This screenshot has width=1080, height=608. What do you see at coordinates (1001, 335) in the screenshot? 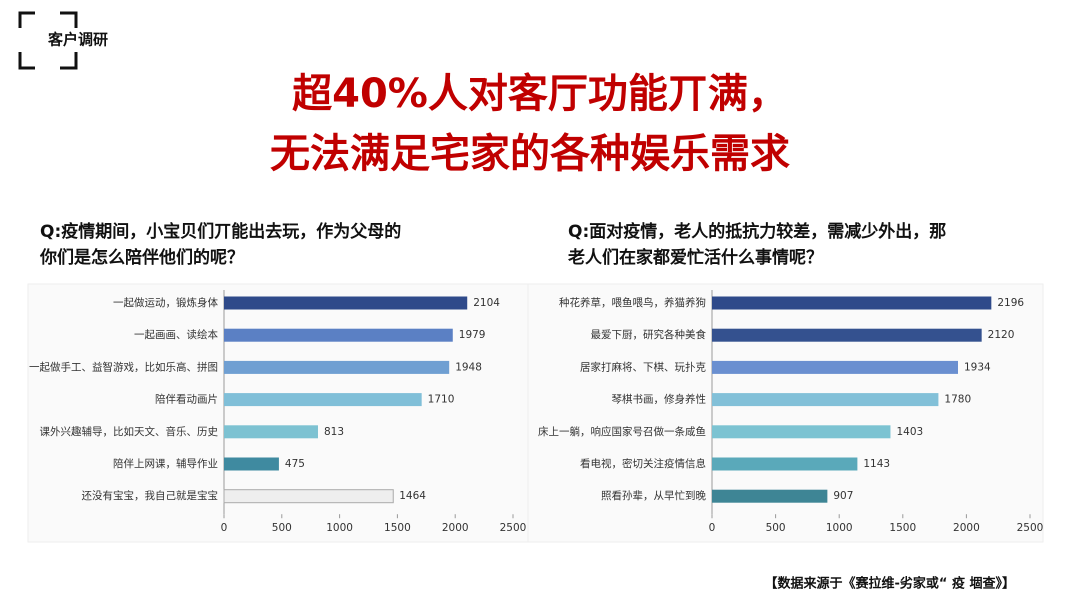
I see `value-label: 2120` at bounding box center [1001, 335].